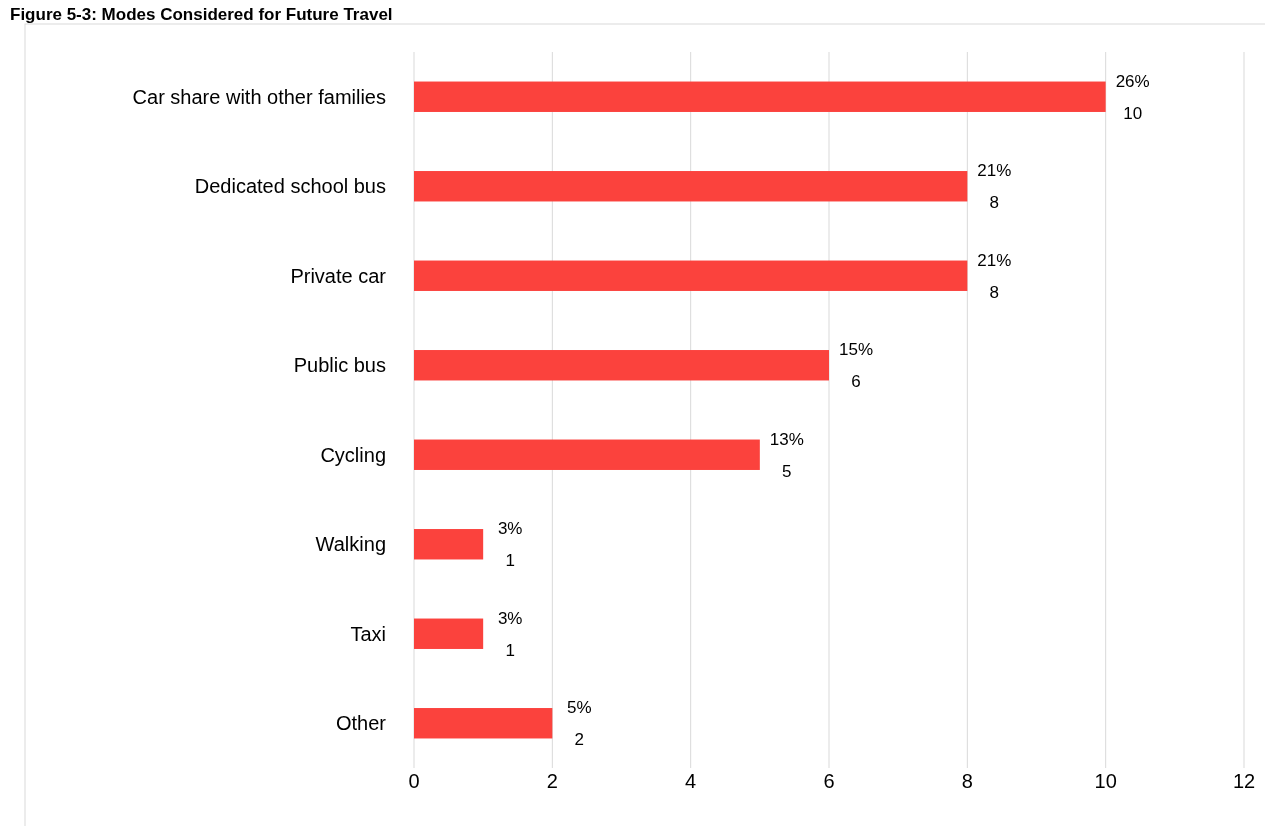 This screenshot has height=826, width=1265. Describe the element at coordinates (259, 96) in the screenshot. I see `y-tick-label: Car share with other families` at that location.